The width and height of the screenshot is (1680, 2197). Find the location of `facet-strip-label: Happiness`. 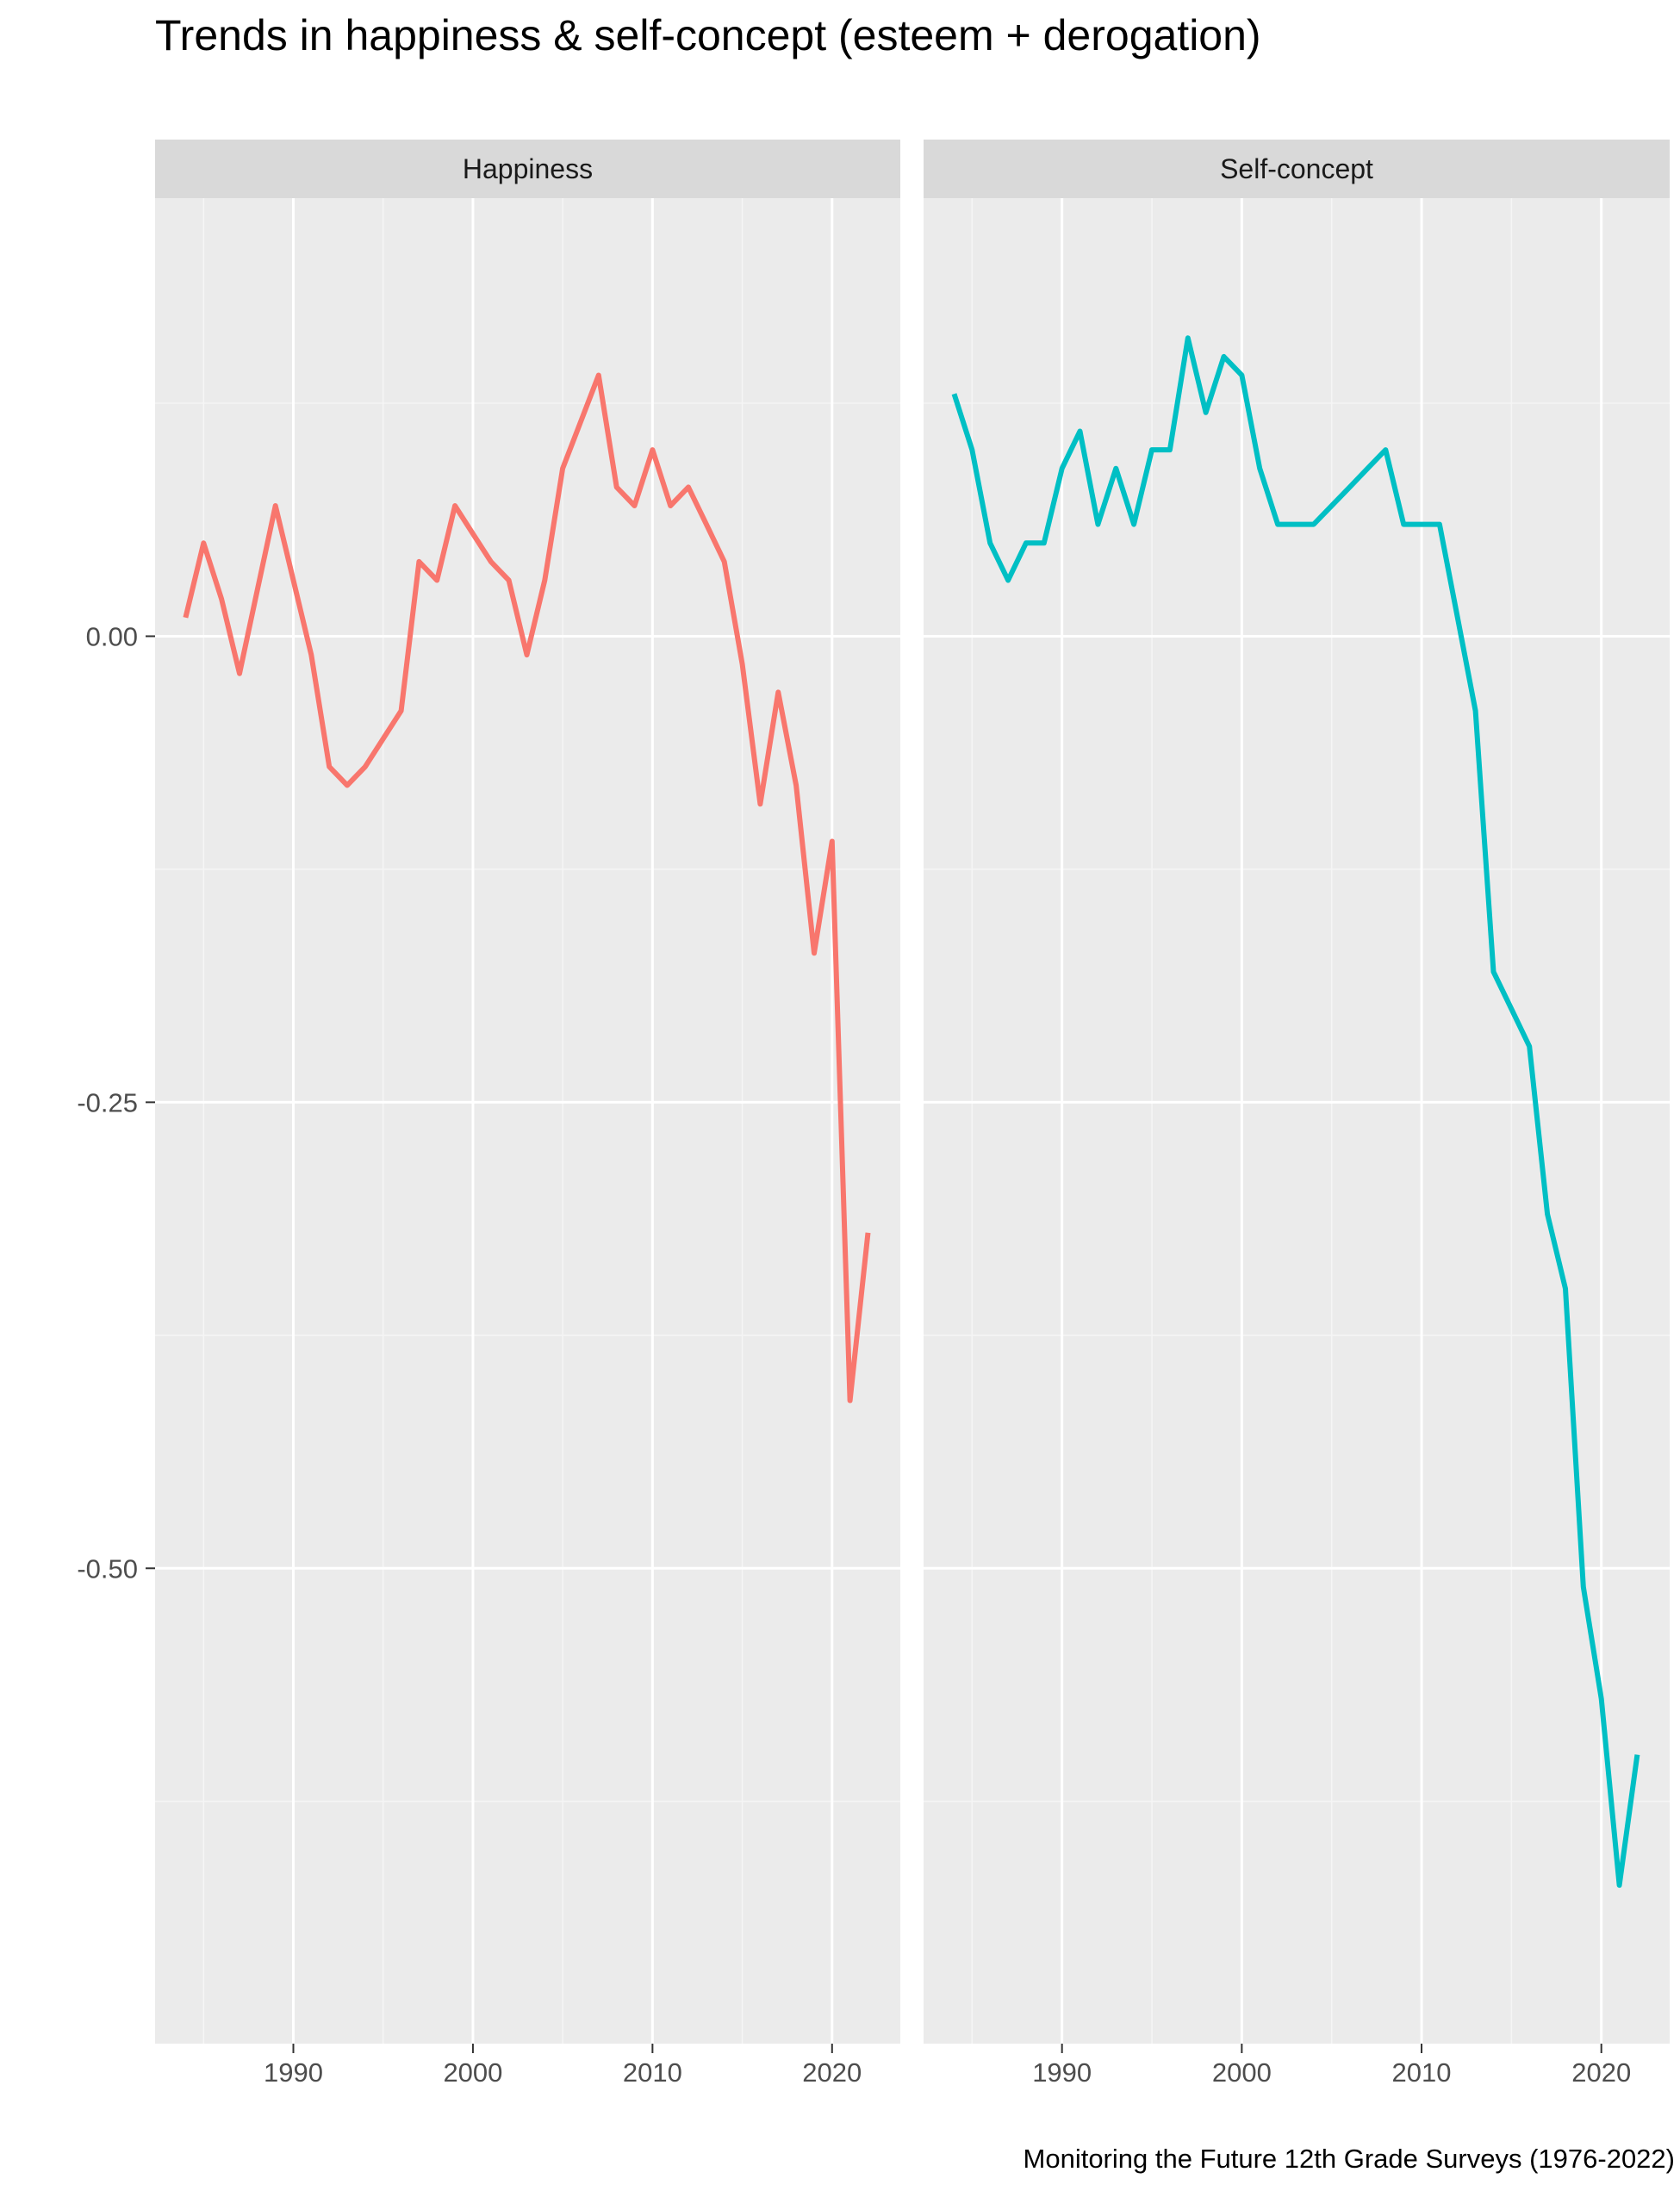

facet-strip-label: Happiness is located at coordinates (528, 168).